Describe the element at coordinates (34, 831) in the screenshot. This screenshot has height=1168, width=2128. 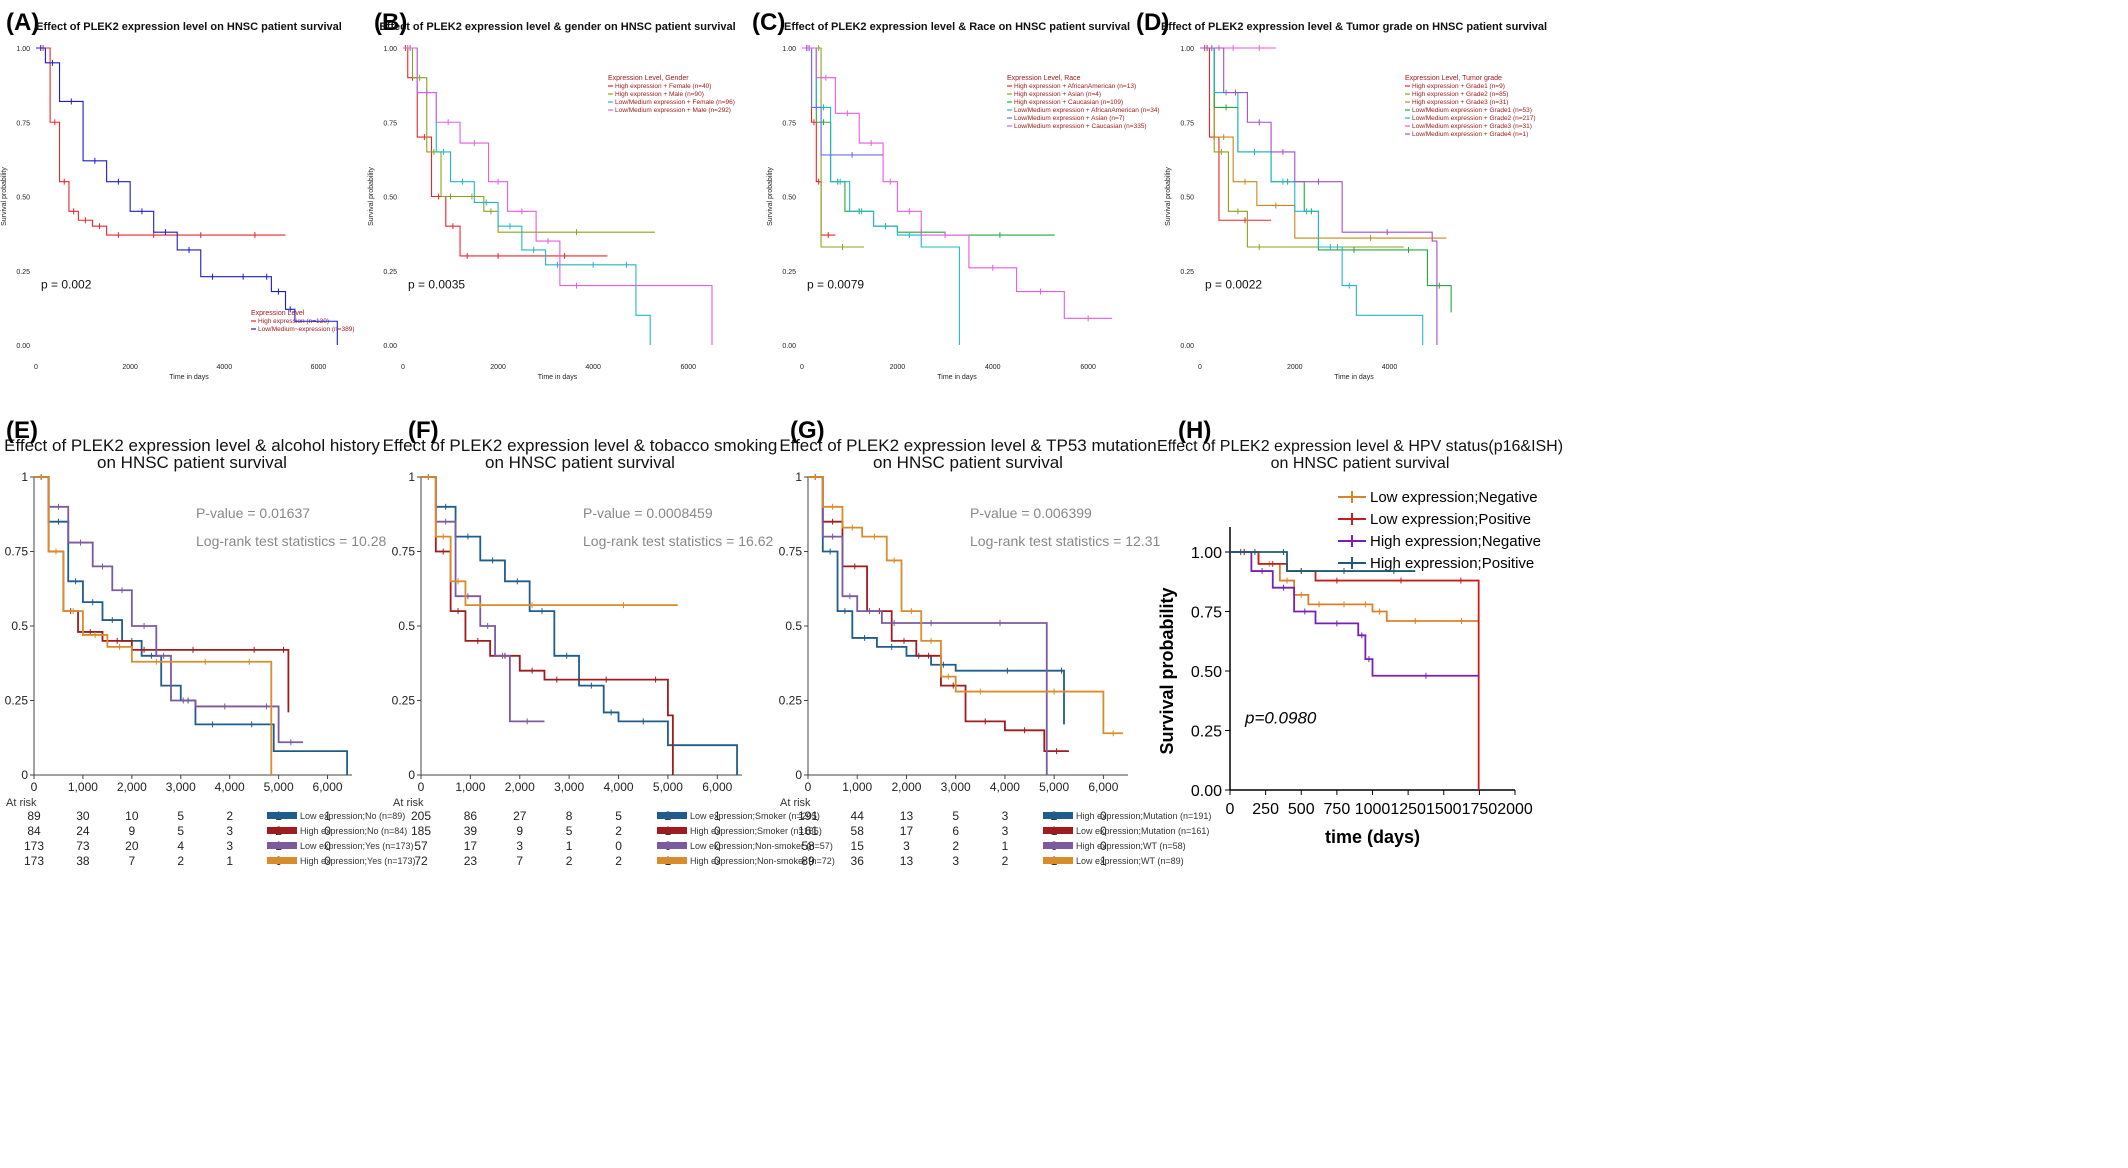
I see `risk-count: 84` at that location.